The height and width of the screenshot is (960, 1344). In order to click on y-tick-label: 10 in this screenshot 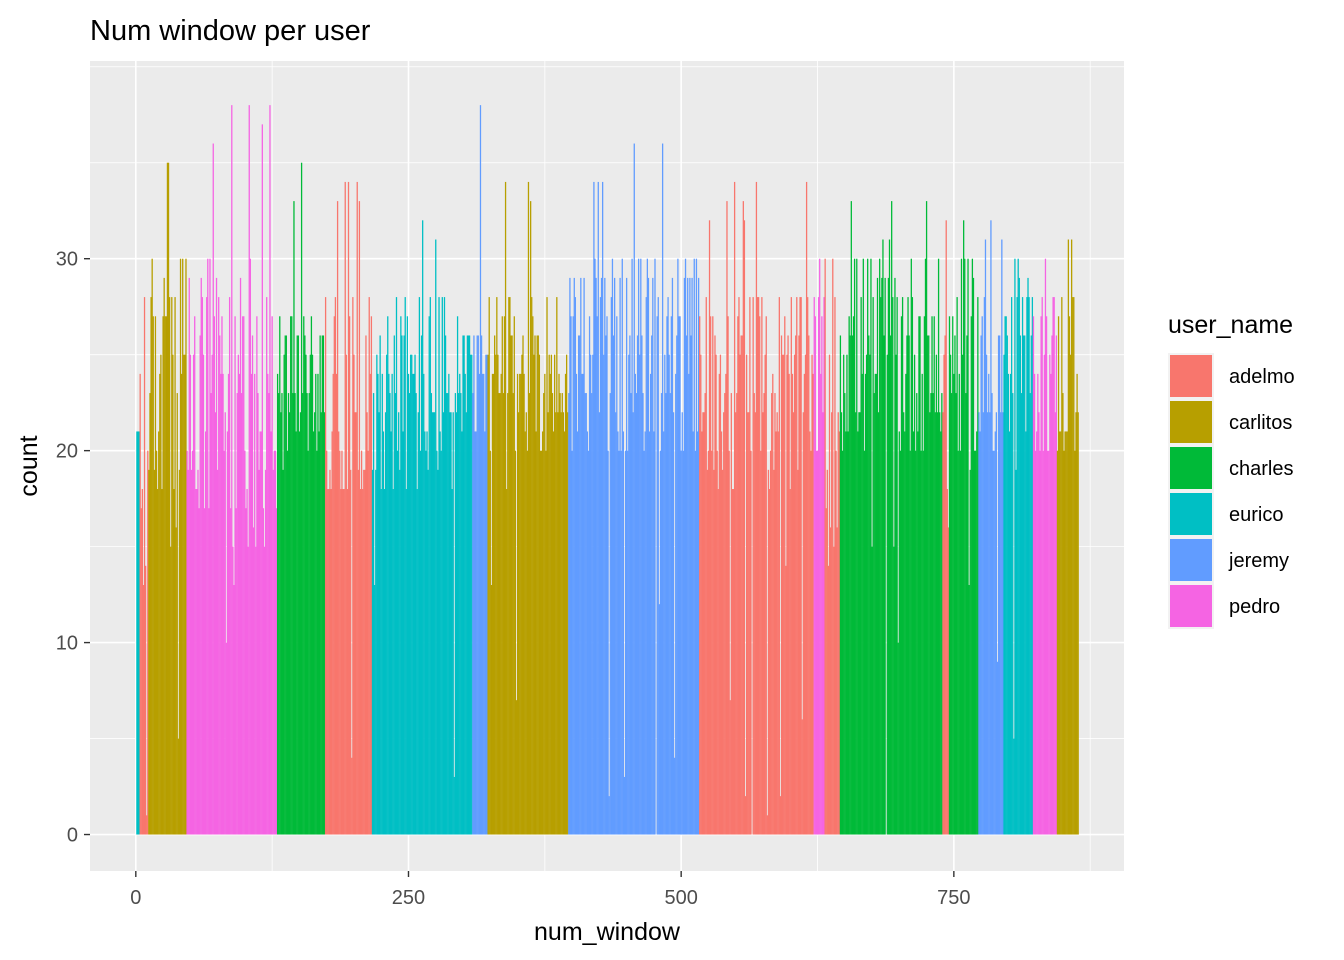, I will do `click(67, 644)`.